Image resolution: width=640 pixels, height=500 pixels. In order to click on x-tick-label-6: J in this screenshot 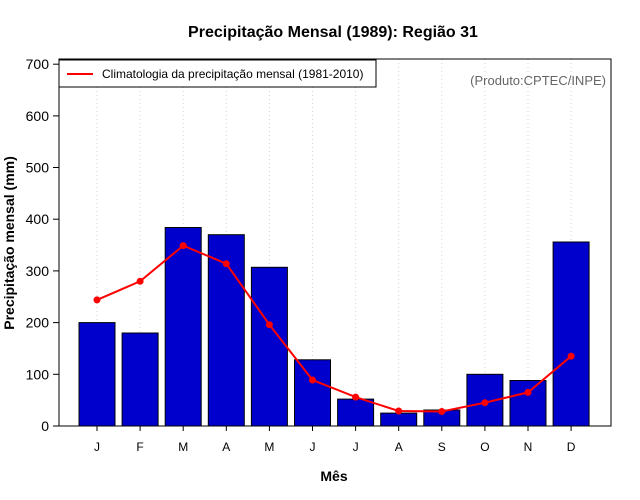, I will do `click(313, 447)`.